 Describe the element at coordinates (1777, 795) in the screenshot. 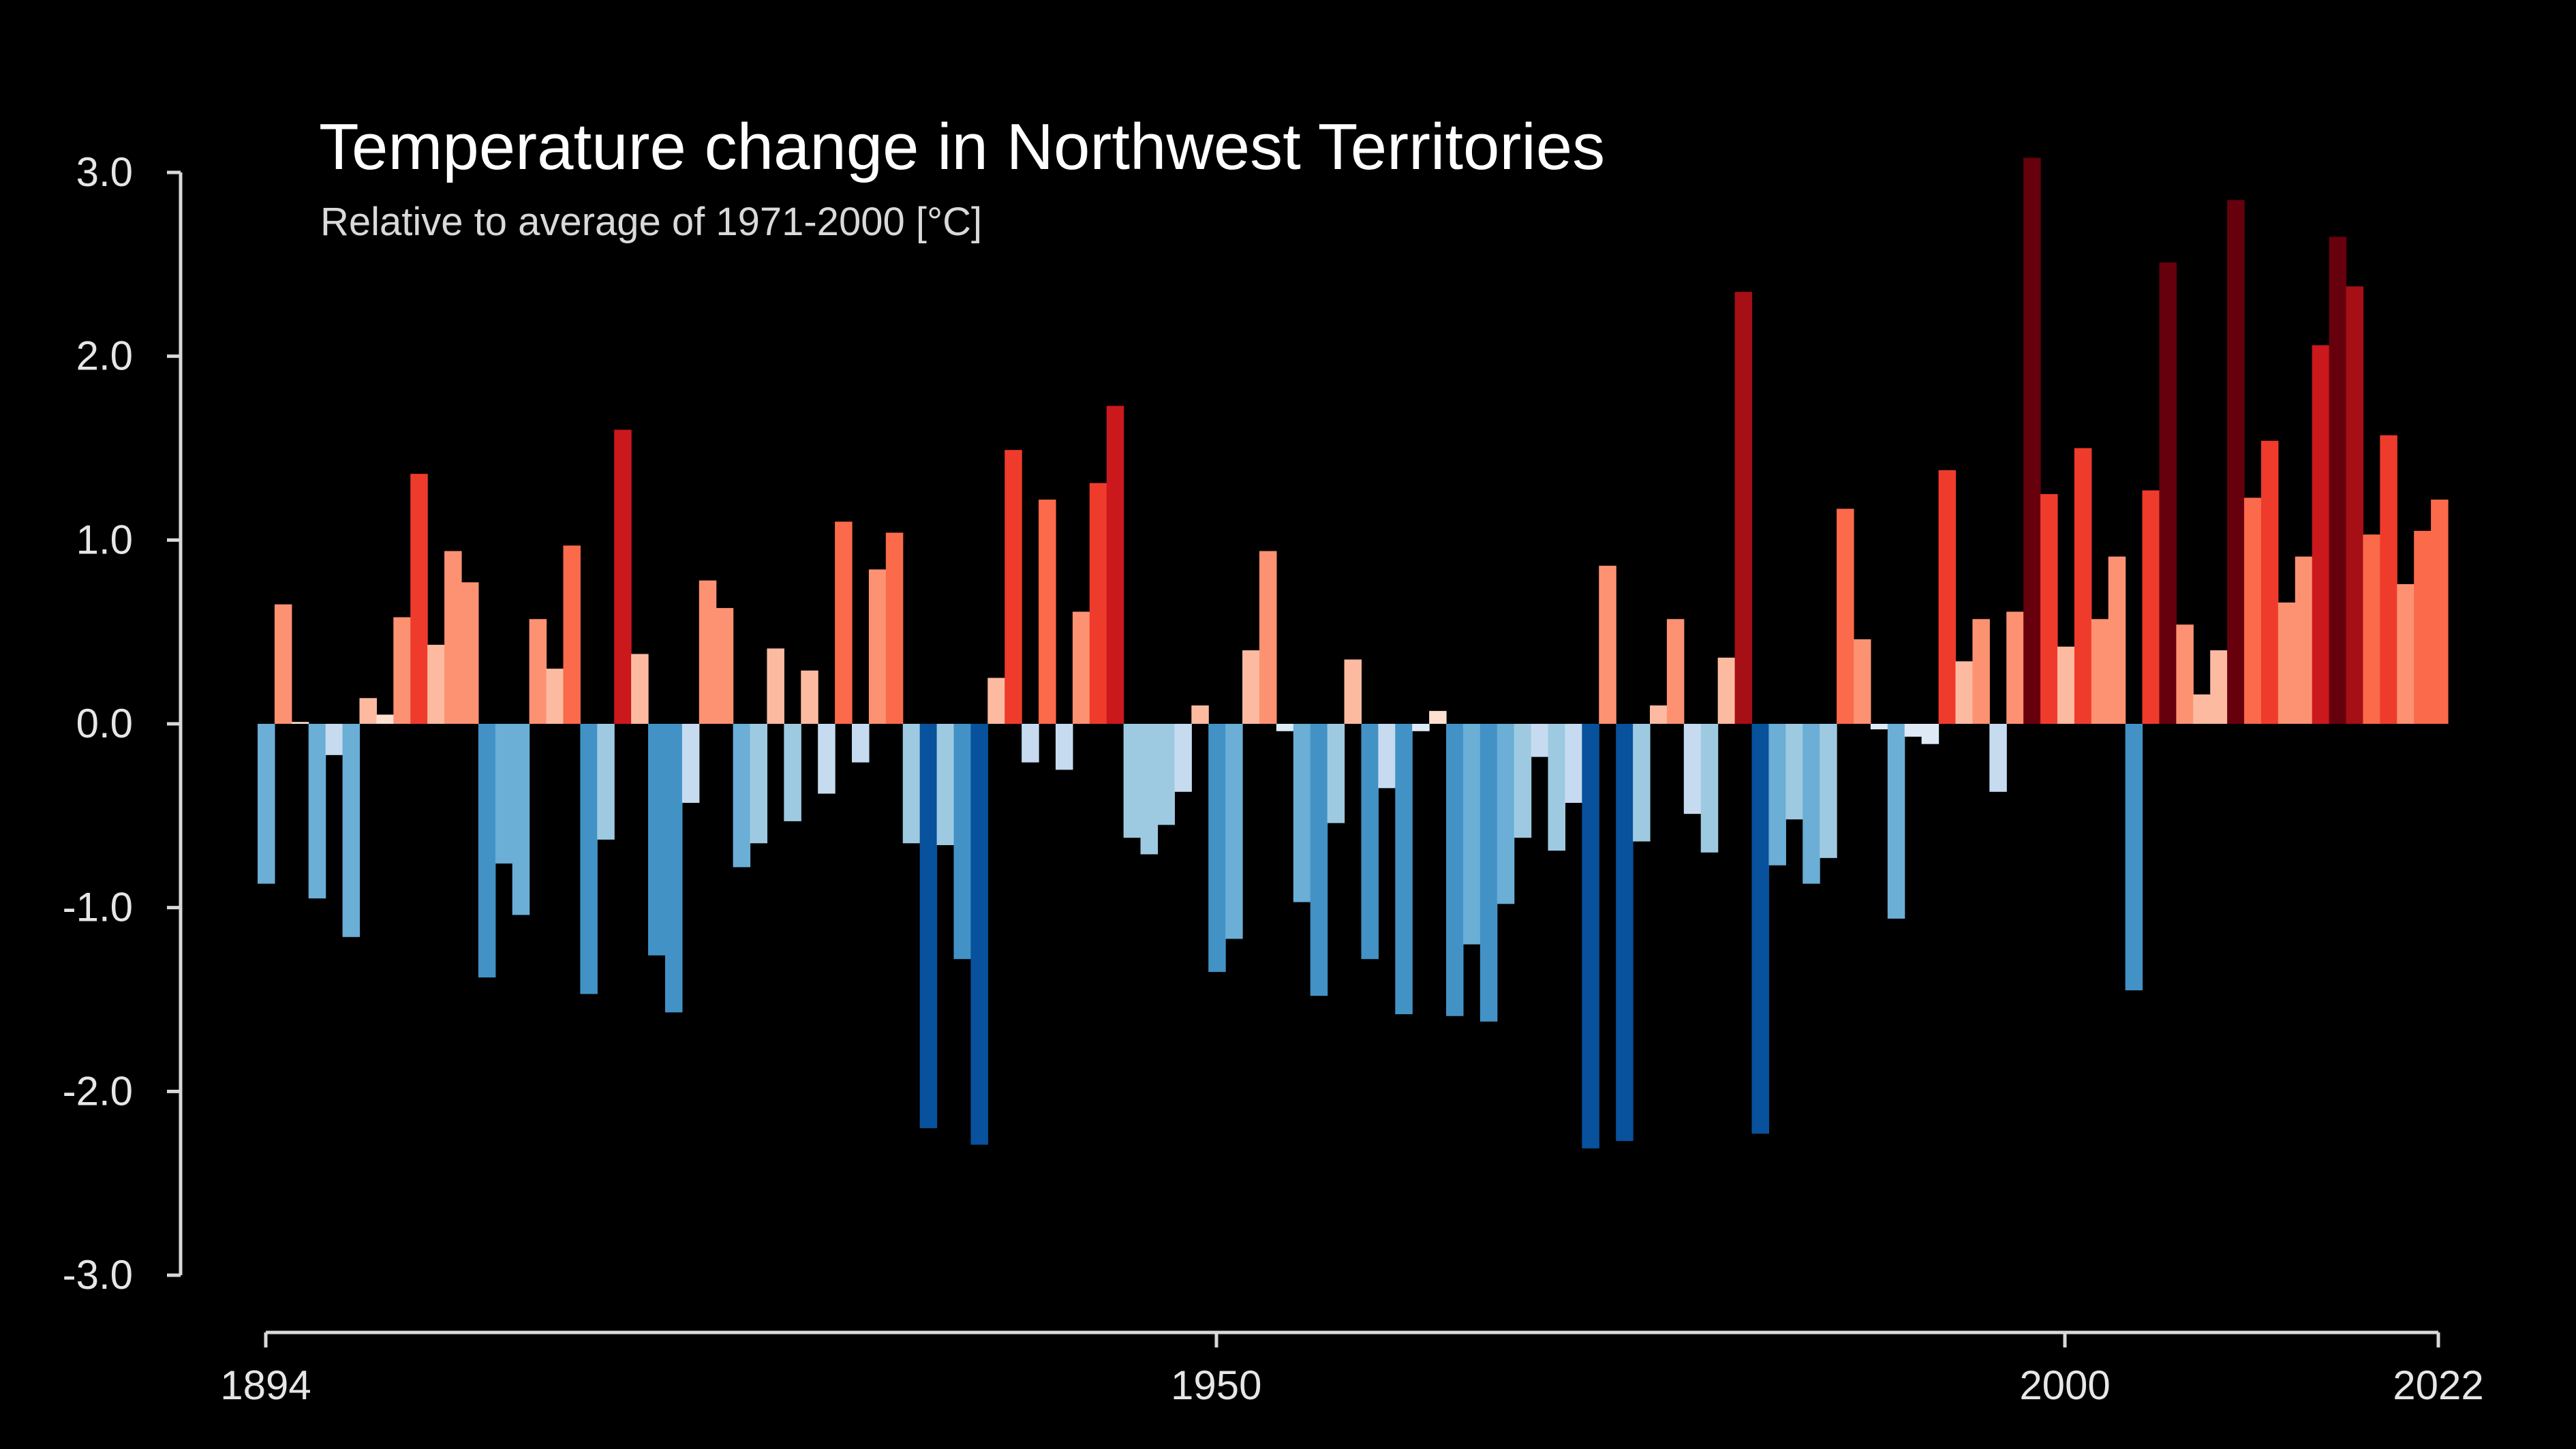

I see `bar-1983` at that location.